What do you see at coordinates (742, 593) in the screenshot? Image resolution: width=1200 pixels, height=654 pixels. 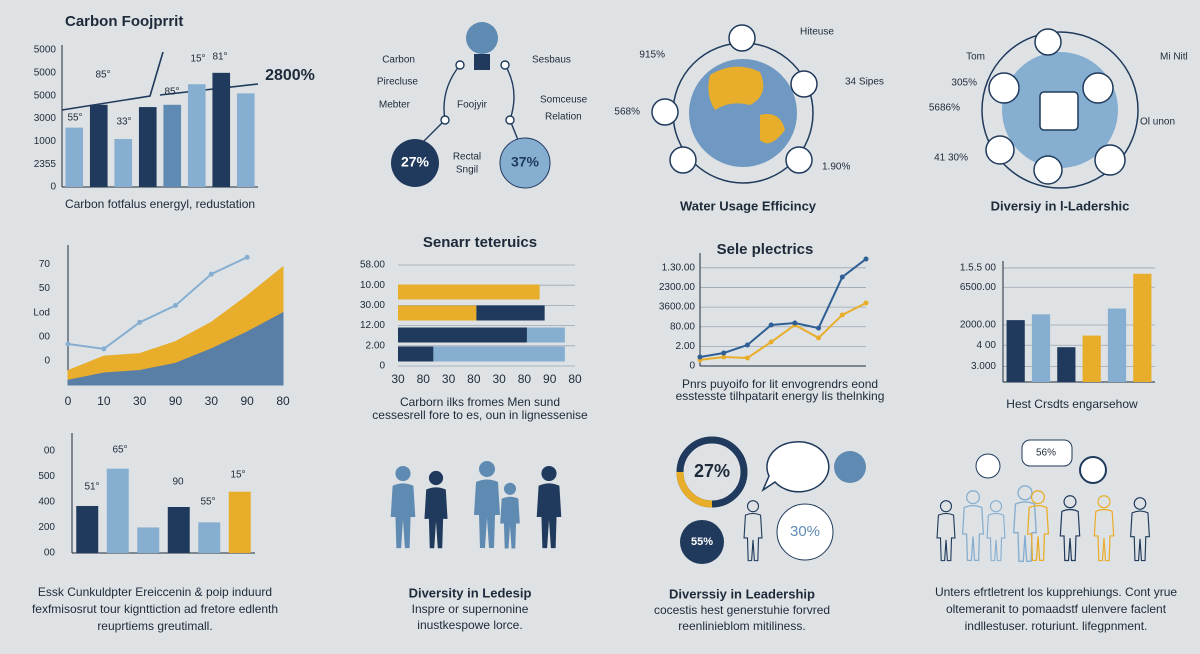 I see `panel-label: Diverssiy in Leadership` at bounding box center [742, 593].